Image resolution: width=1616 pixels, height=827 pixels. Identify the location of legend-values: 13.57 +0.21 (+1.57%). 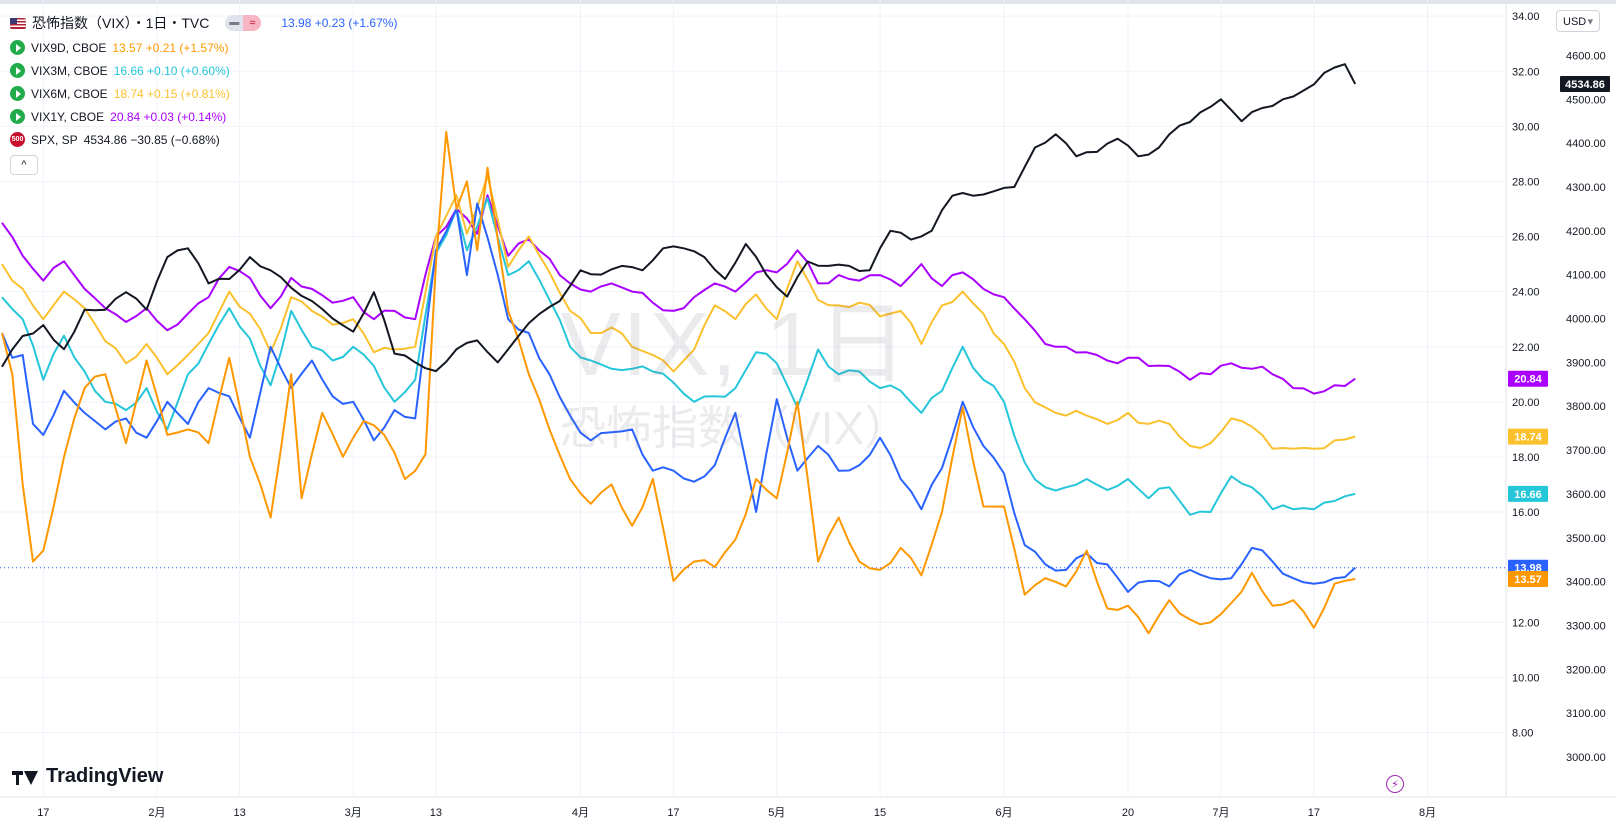
(170, 47).